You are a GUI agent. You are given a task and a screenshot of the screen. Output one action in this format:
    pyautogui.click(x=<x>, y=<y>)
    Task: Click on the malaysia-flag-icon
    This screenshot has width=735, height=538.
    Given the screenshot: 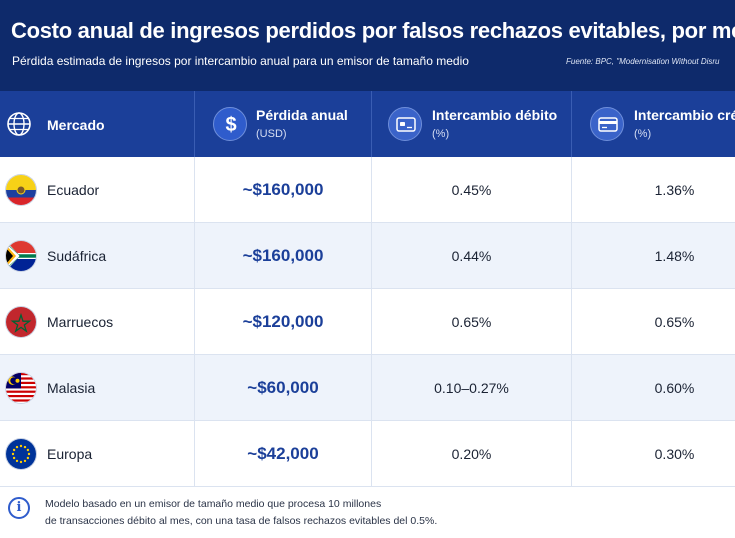 What is the action you would take?
    pyautogui.click(x=21, y=388)
    